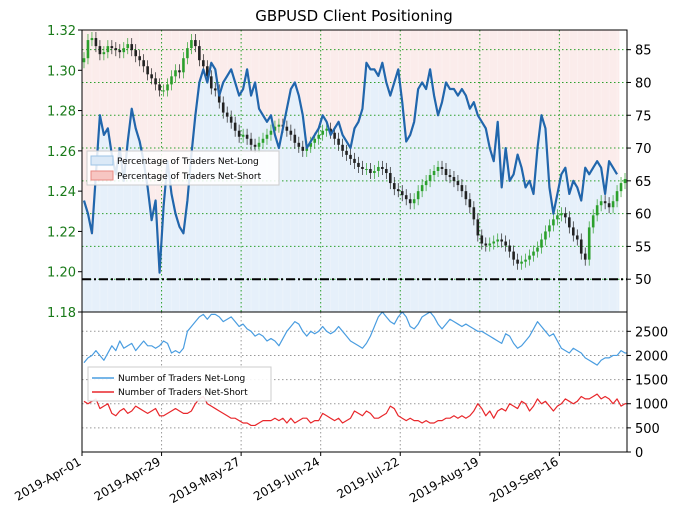 Image resolution: width=680 pixels, height=519 pixels. I want to click on left-tick-label: 1.26, so click(61, 152).